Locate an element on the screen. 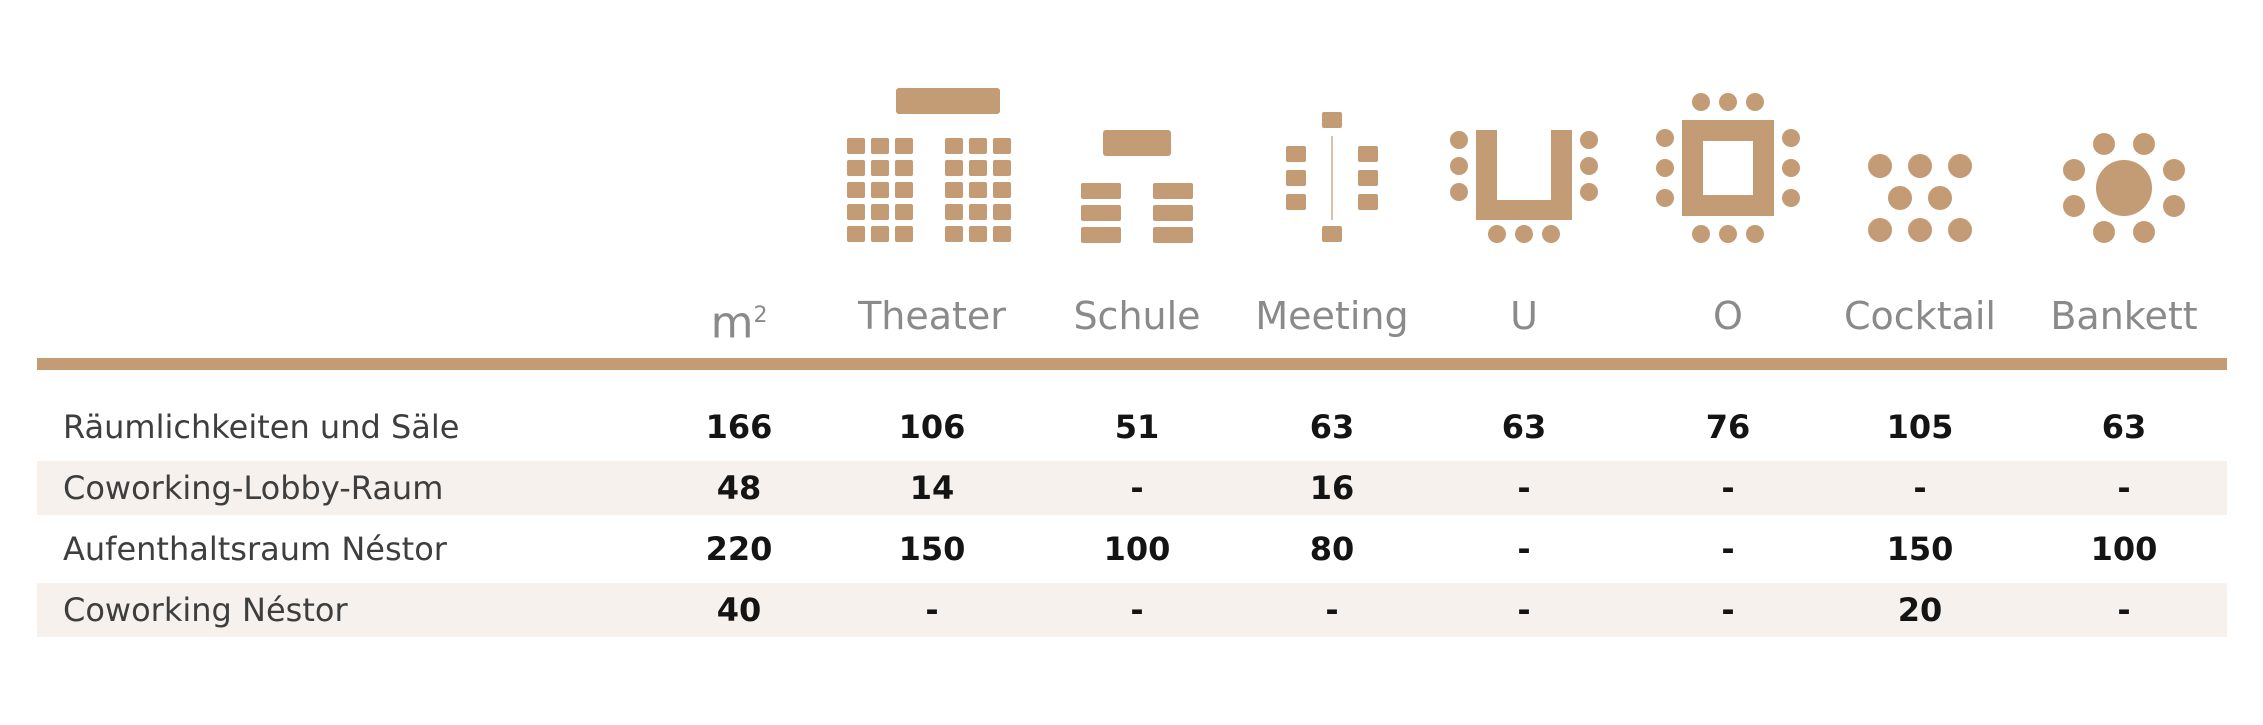  column-header-meeting: Meeting is located at coordinates (1332, 316).